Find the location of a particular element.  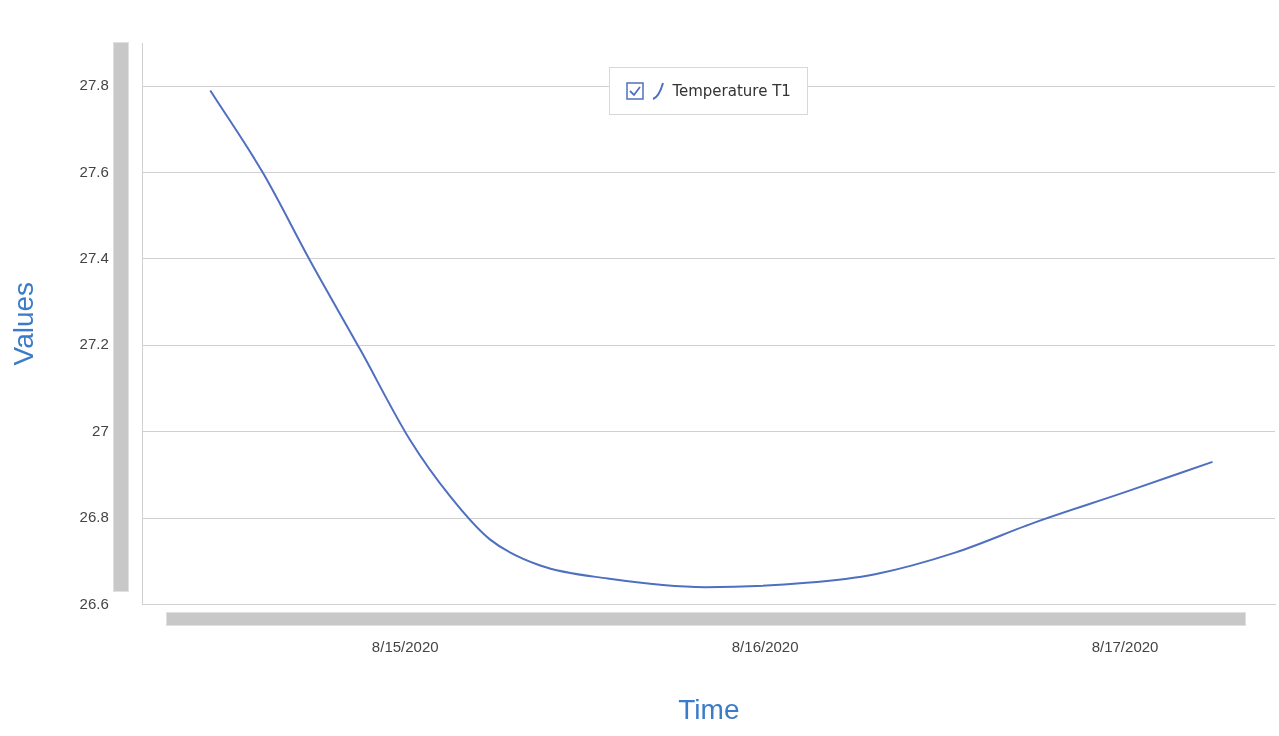

x-tick-label: 8/16/2020 is located at coordinates (765, 646).